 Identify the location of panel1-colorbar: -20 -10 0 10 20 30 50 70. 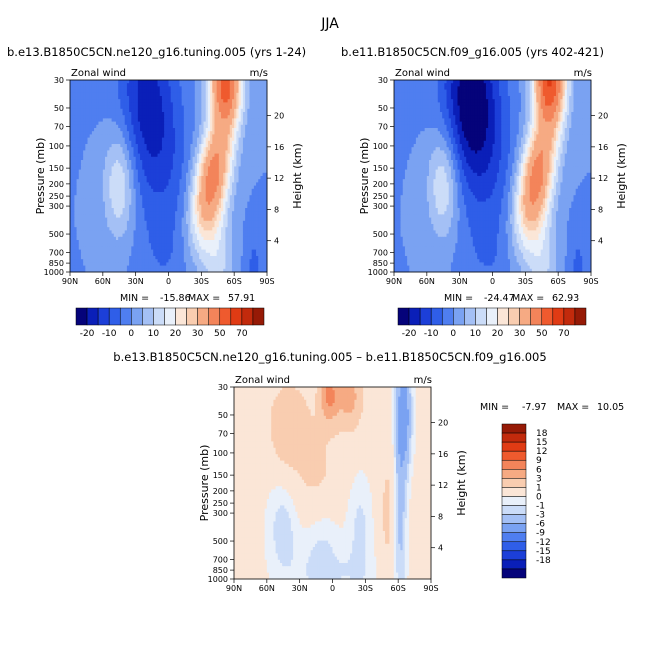
(170, 323).